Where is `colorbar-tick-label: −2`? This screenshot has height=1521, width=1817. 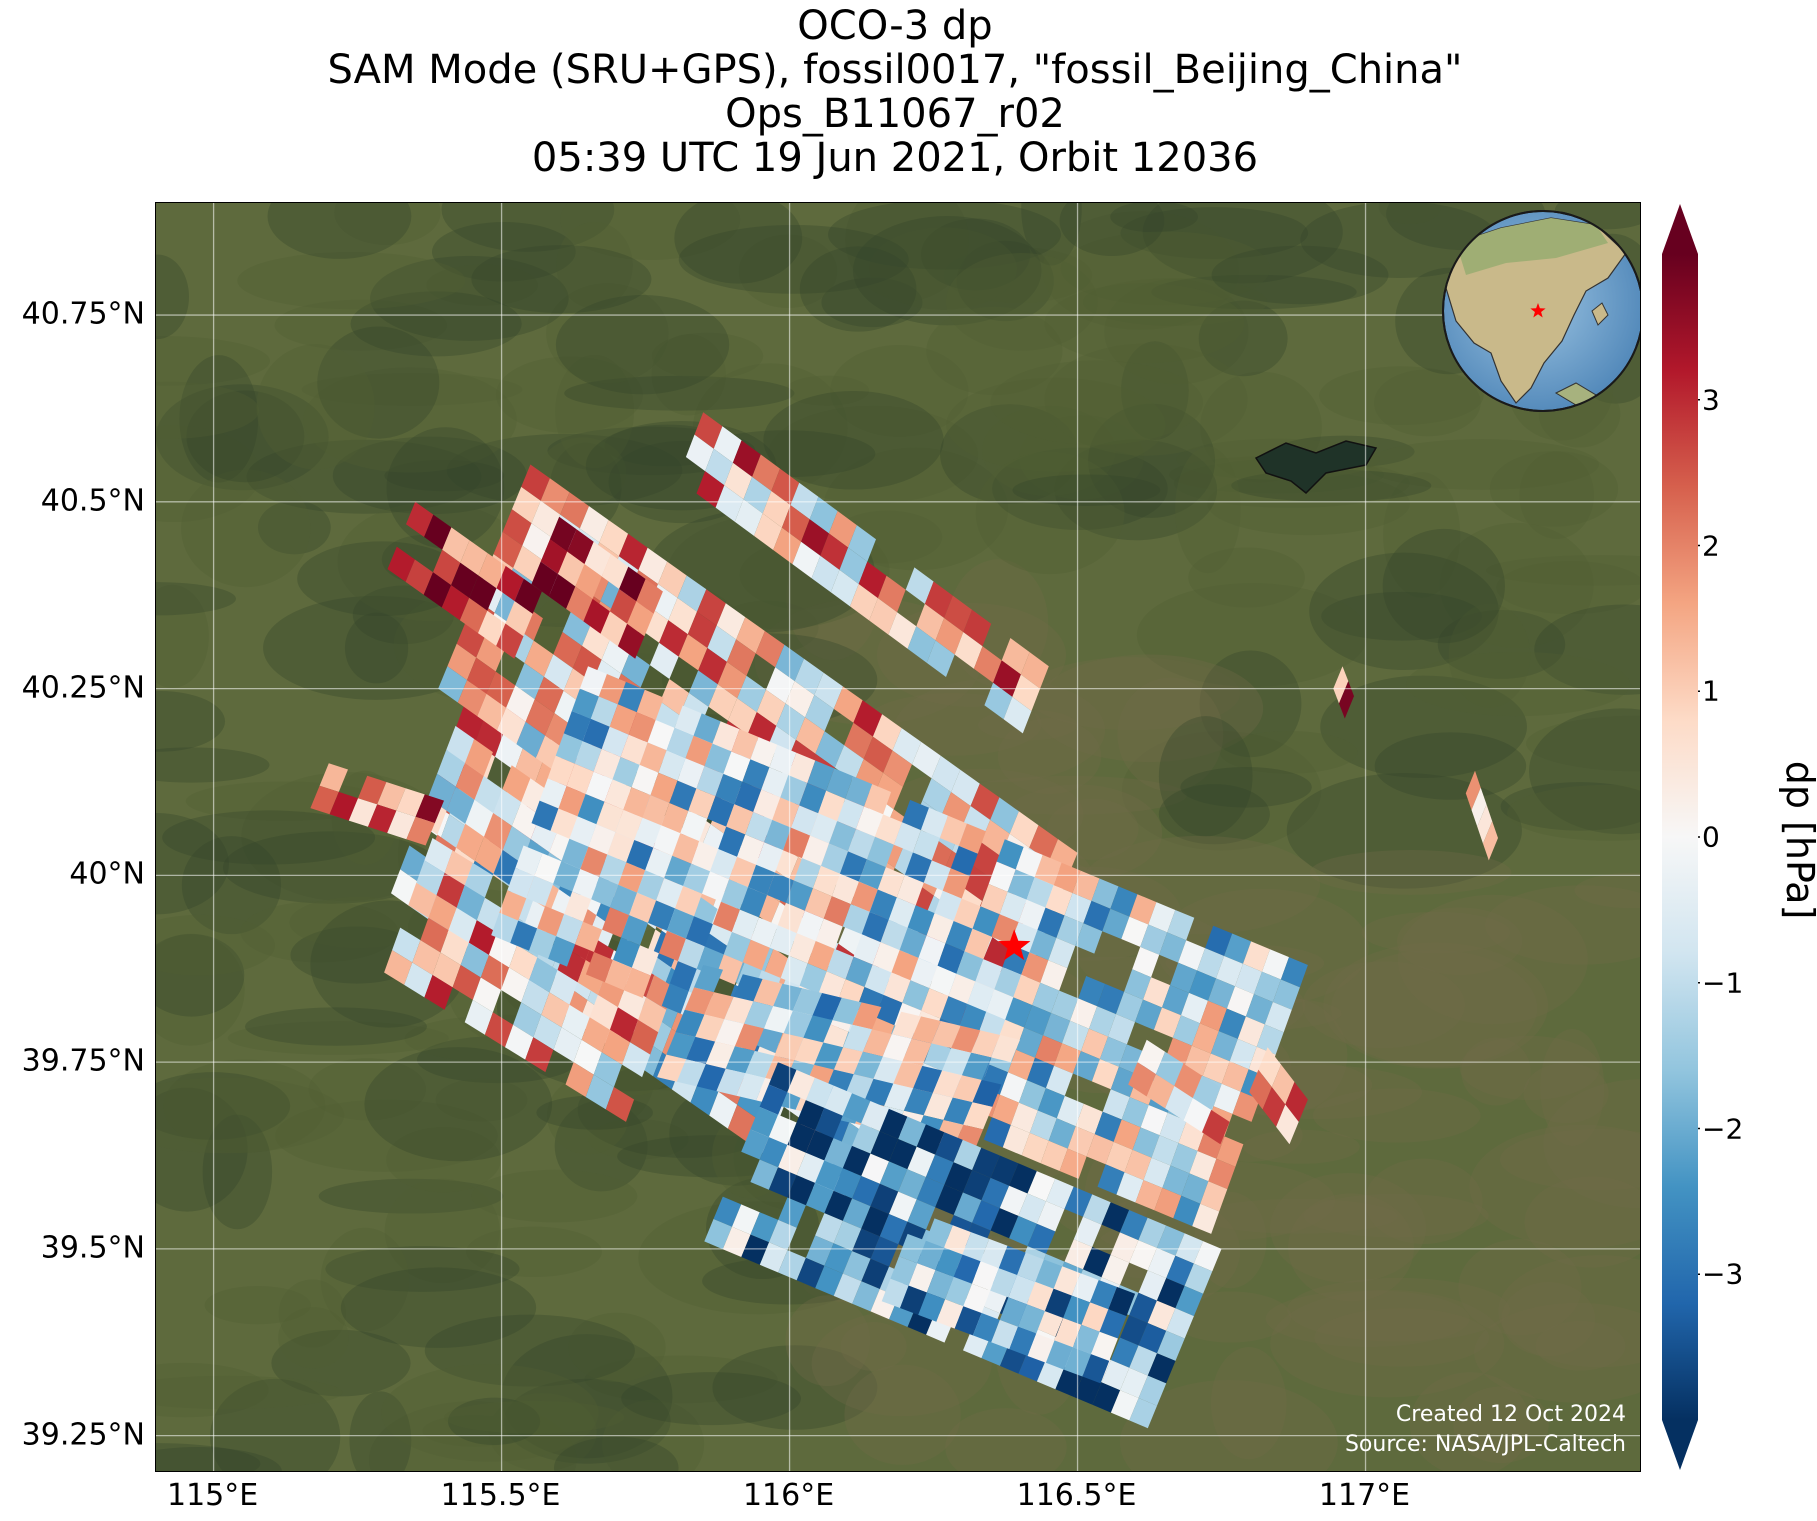 colorbar-tick-label: −2 is located at coordinates (1723, 1128).